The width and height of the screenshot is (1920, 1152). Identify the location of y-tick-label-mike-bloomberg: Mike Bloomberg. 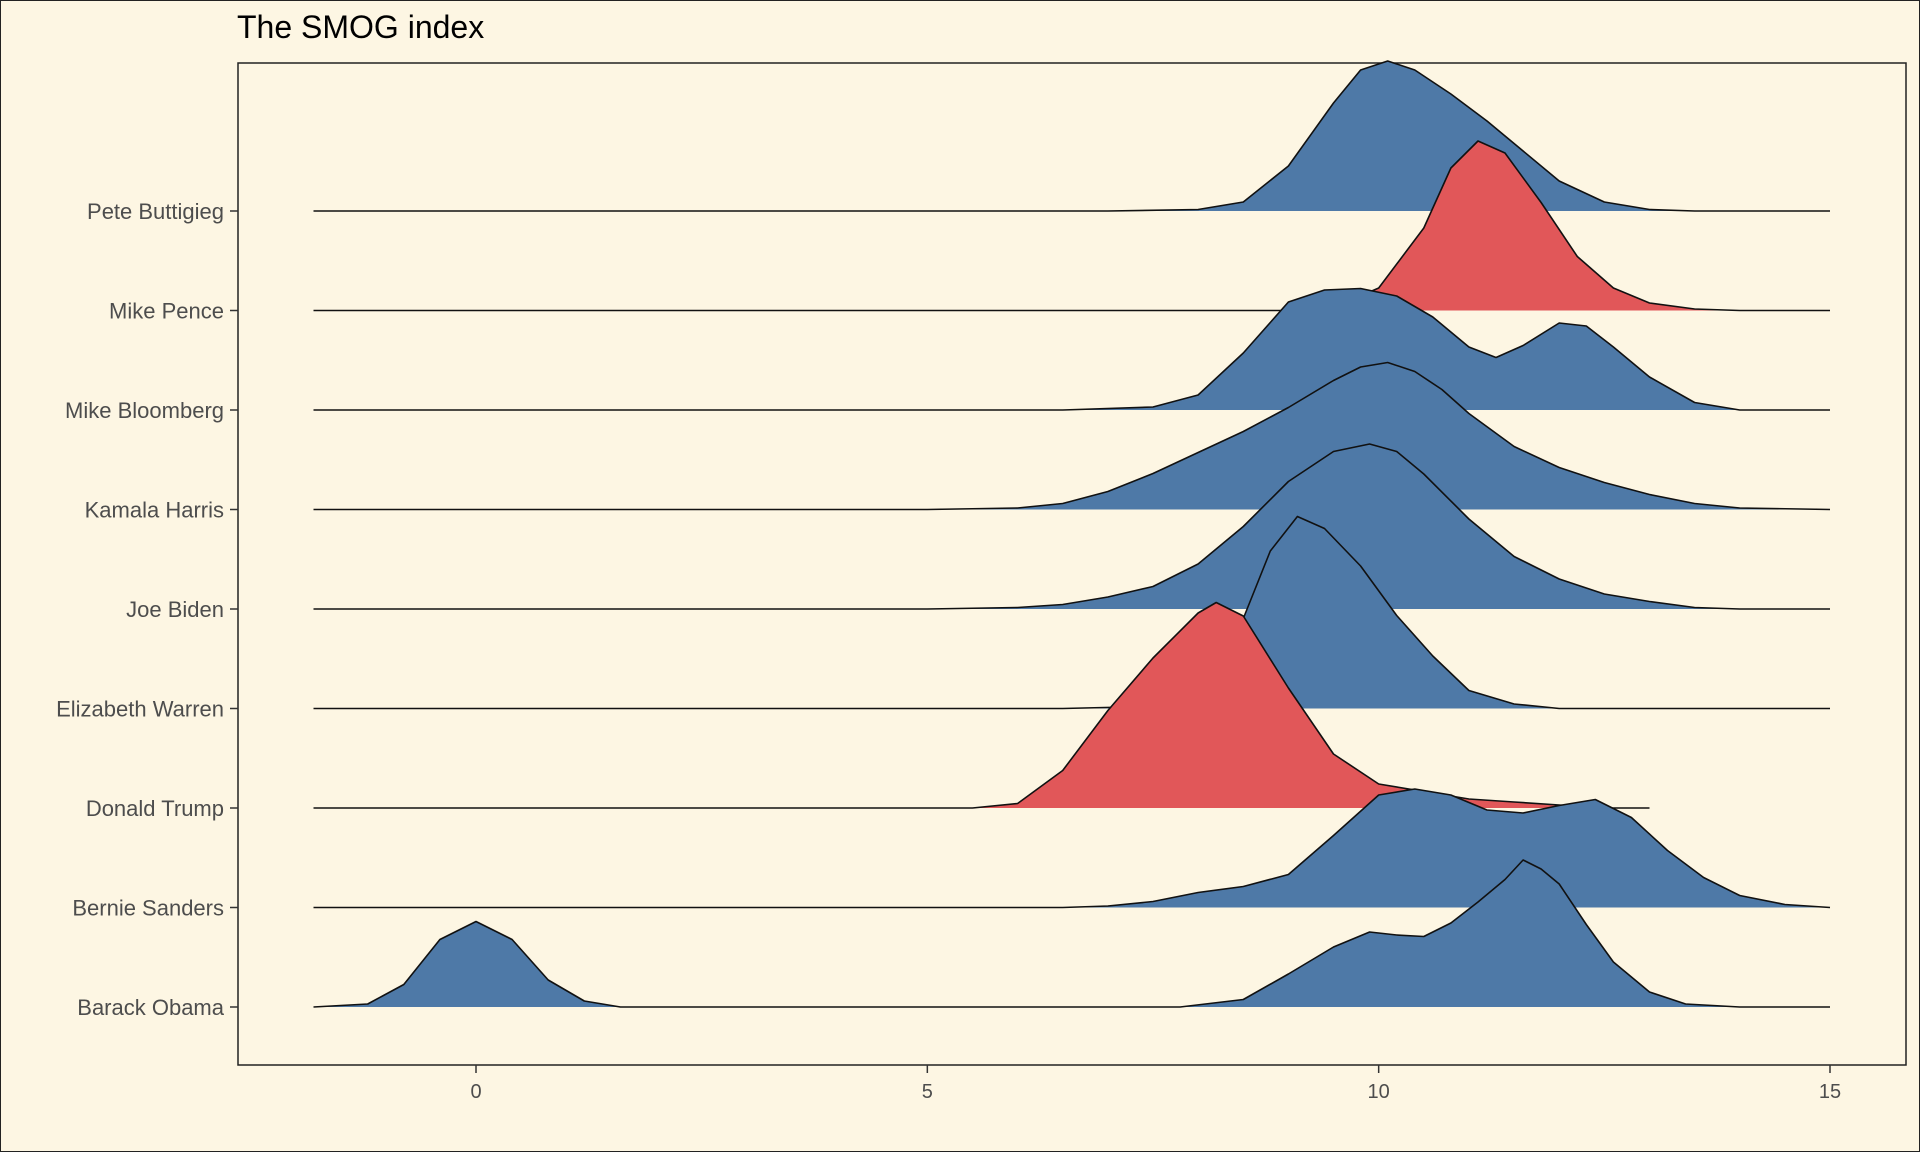
(144, 410).